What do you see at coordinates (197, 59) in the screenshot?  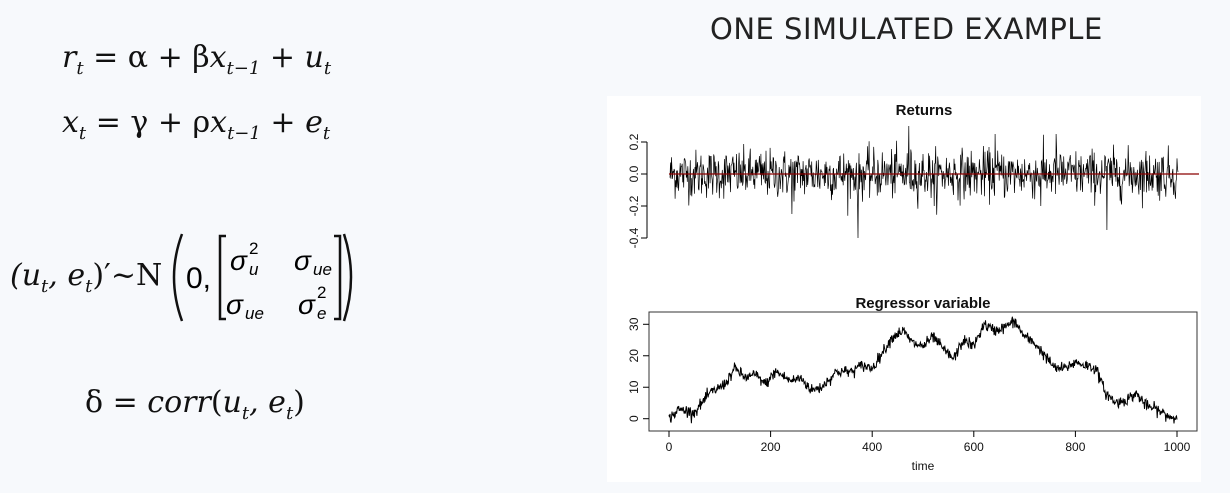 I see `equation-returns: rt = α + βxt−1 + ut` at bounding box center [197, 59].